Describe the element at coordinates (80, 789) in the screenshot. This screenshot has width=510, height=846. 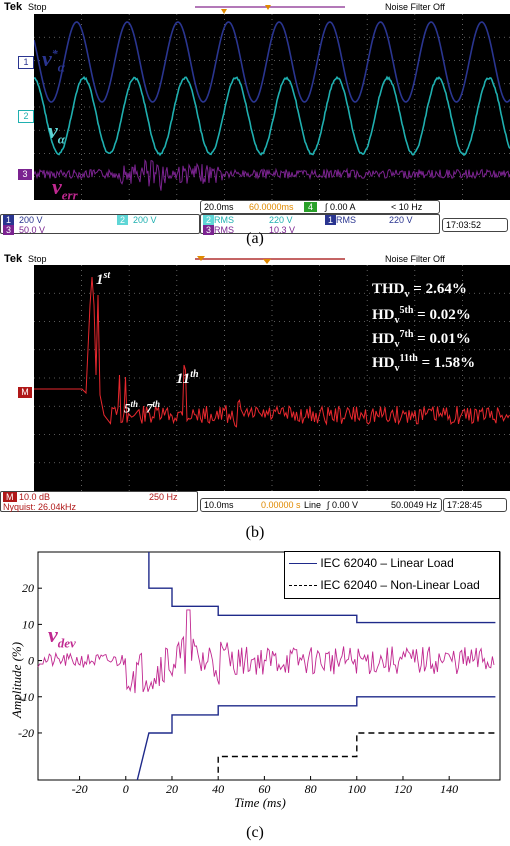
I see `x-tick-label: -20` at that location.